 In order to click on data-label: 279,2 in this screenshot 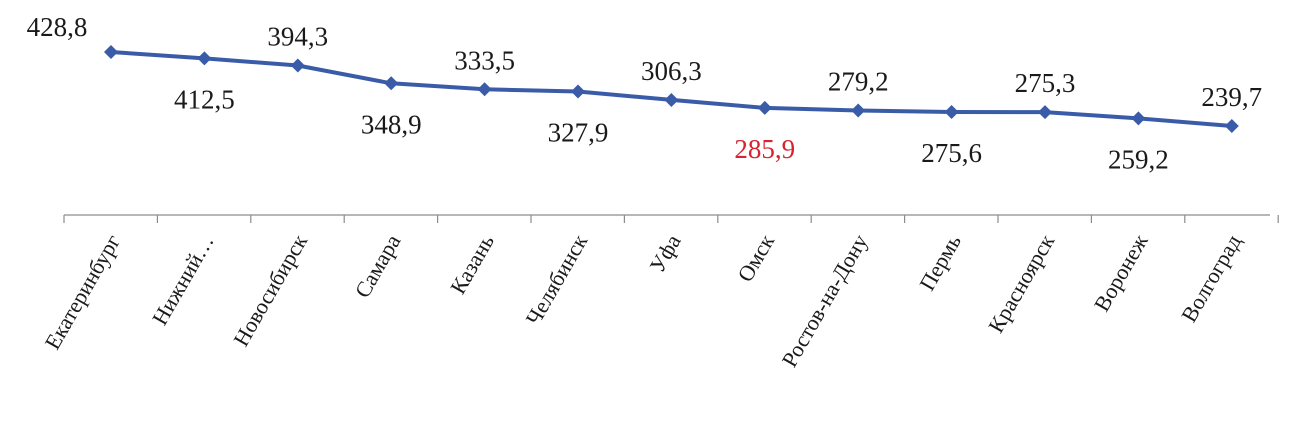, I will do `click(858, 82)`.